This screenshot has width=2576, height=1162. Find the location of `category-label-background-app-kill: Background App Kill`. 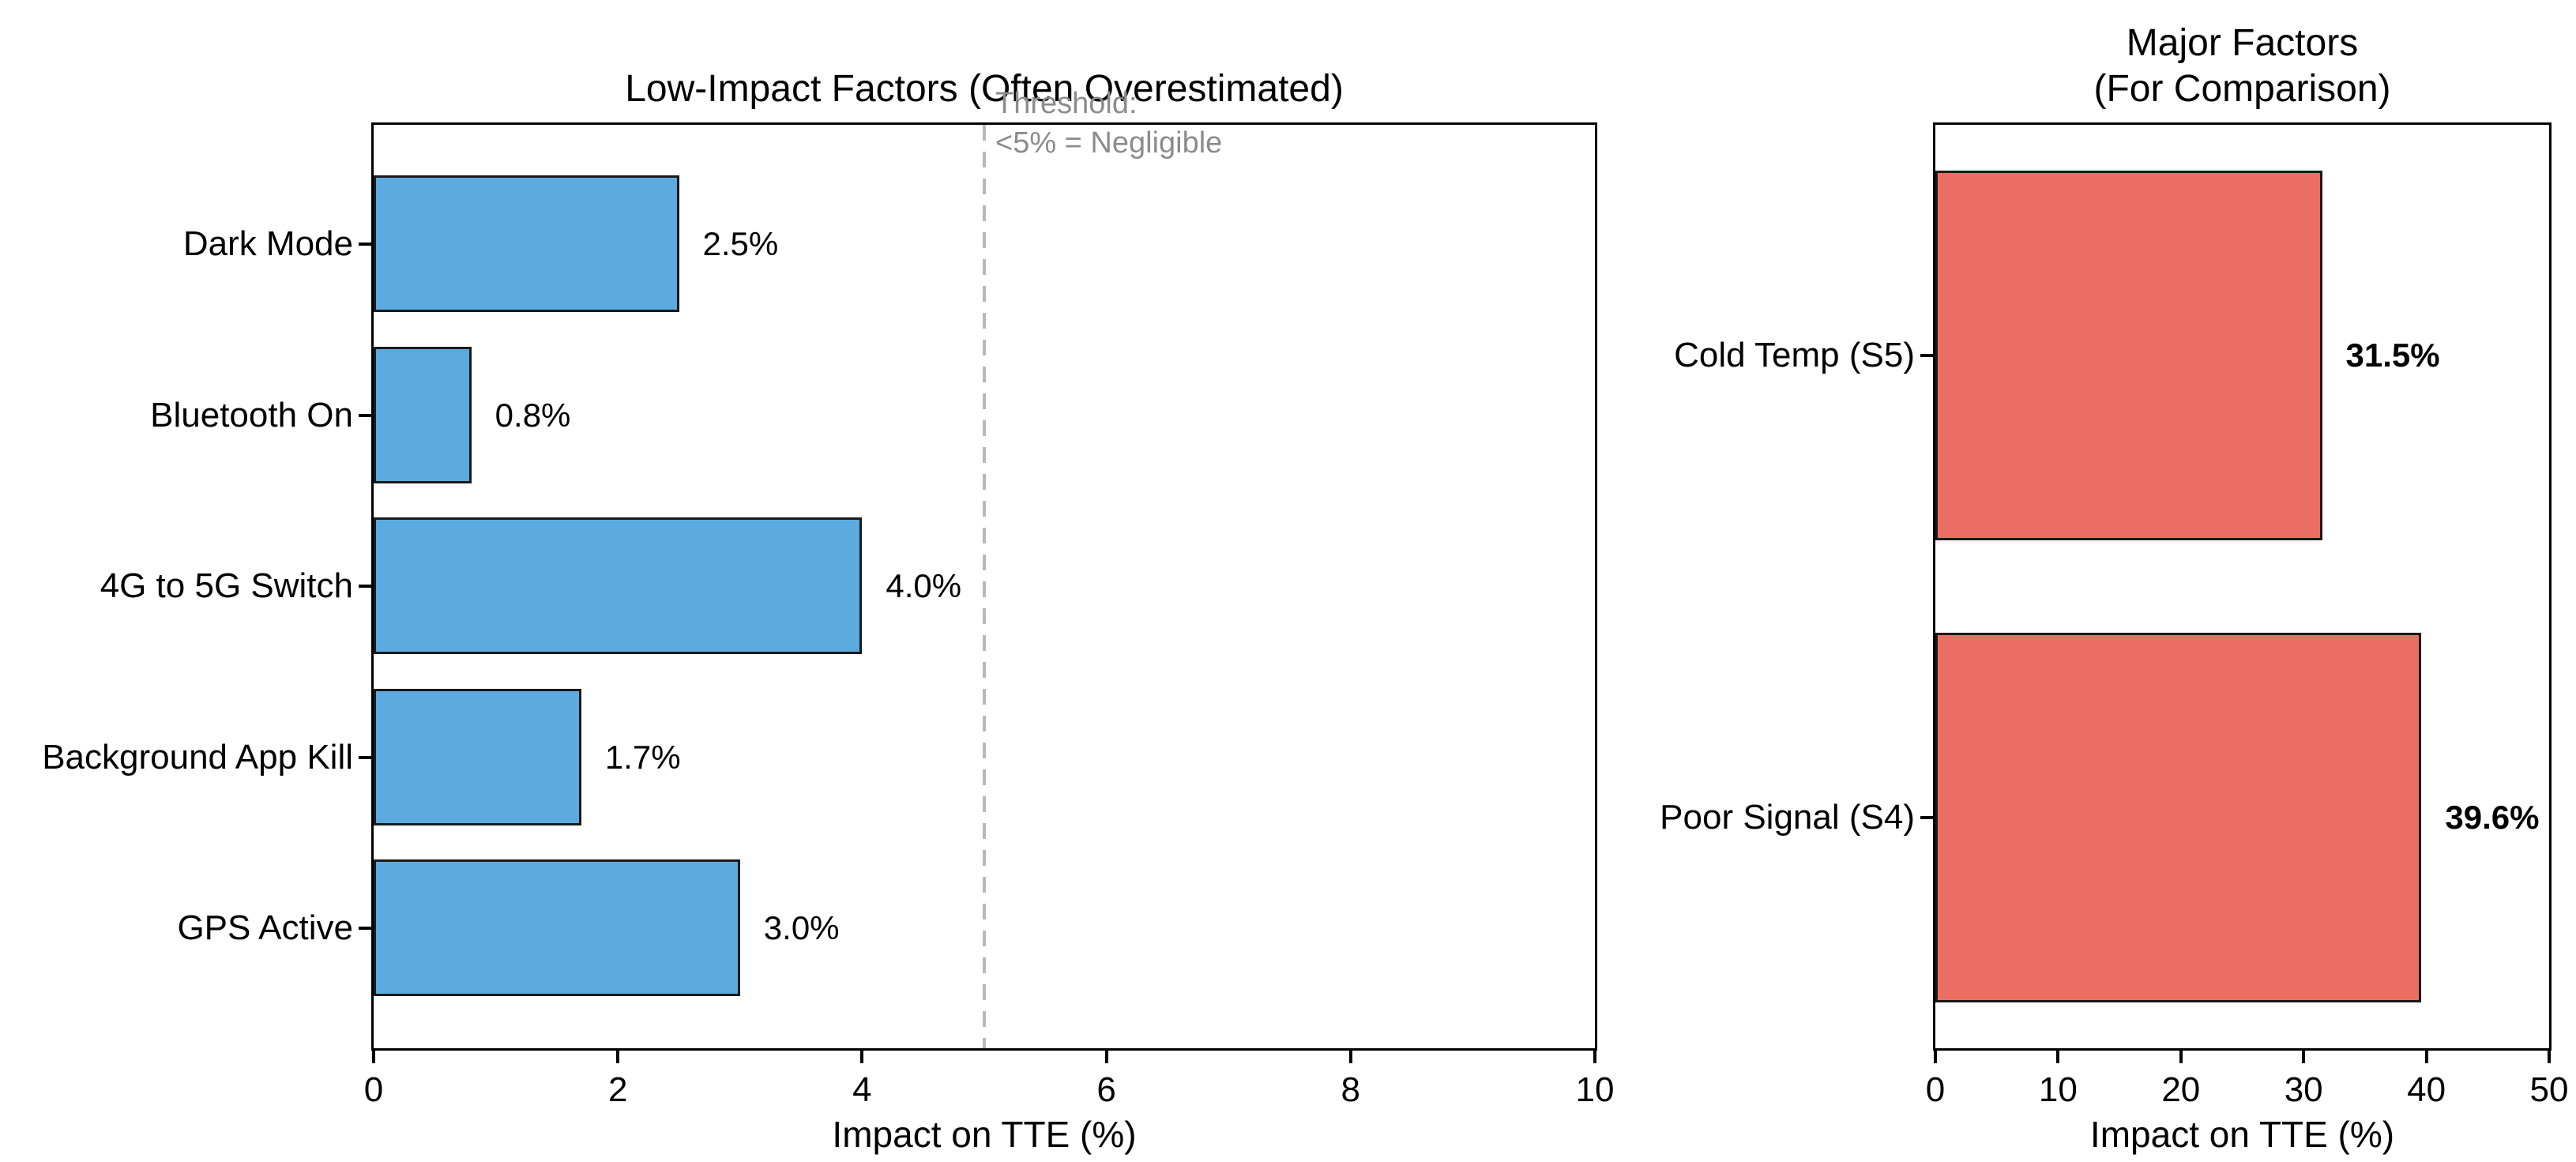

category-label-background-app-kill: Background App Kill is located at coordinates (198, 757).